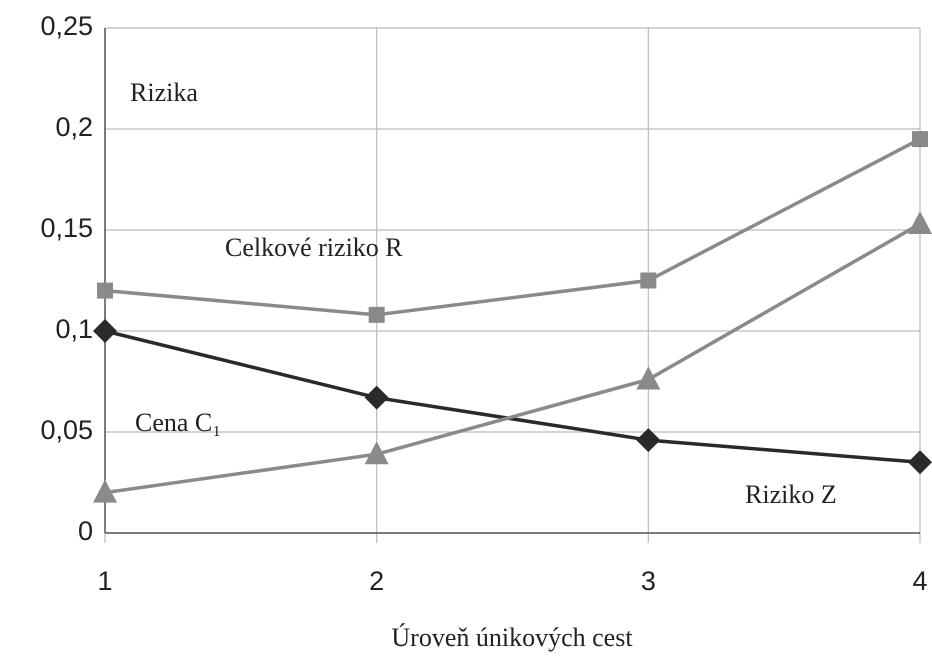 This screenshot has width=932, height=662. Describe the element at coordinates (74, 127) in the screenshot. I see `y-tick-label: 0,2` at that location.